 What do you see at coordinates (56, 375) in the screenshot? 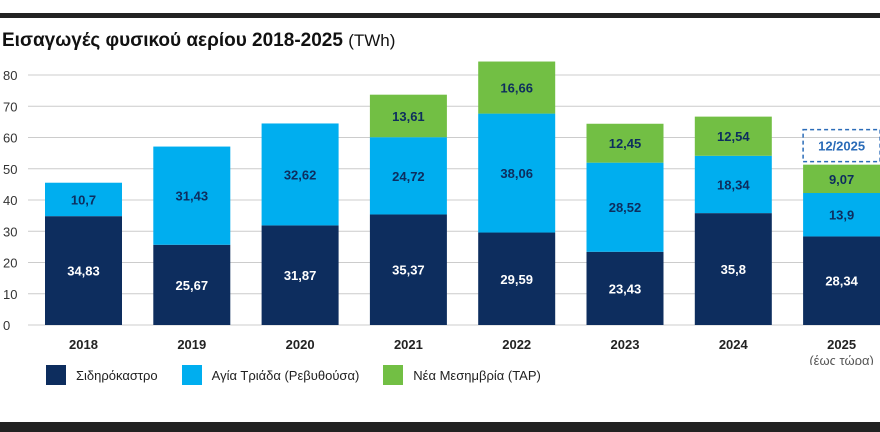
I see `legend-swatch-sidirokastro` at bounding box center [56, 375].